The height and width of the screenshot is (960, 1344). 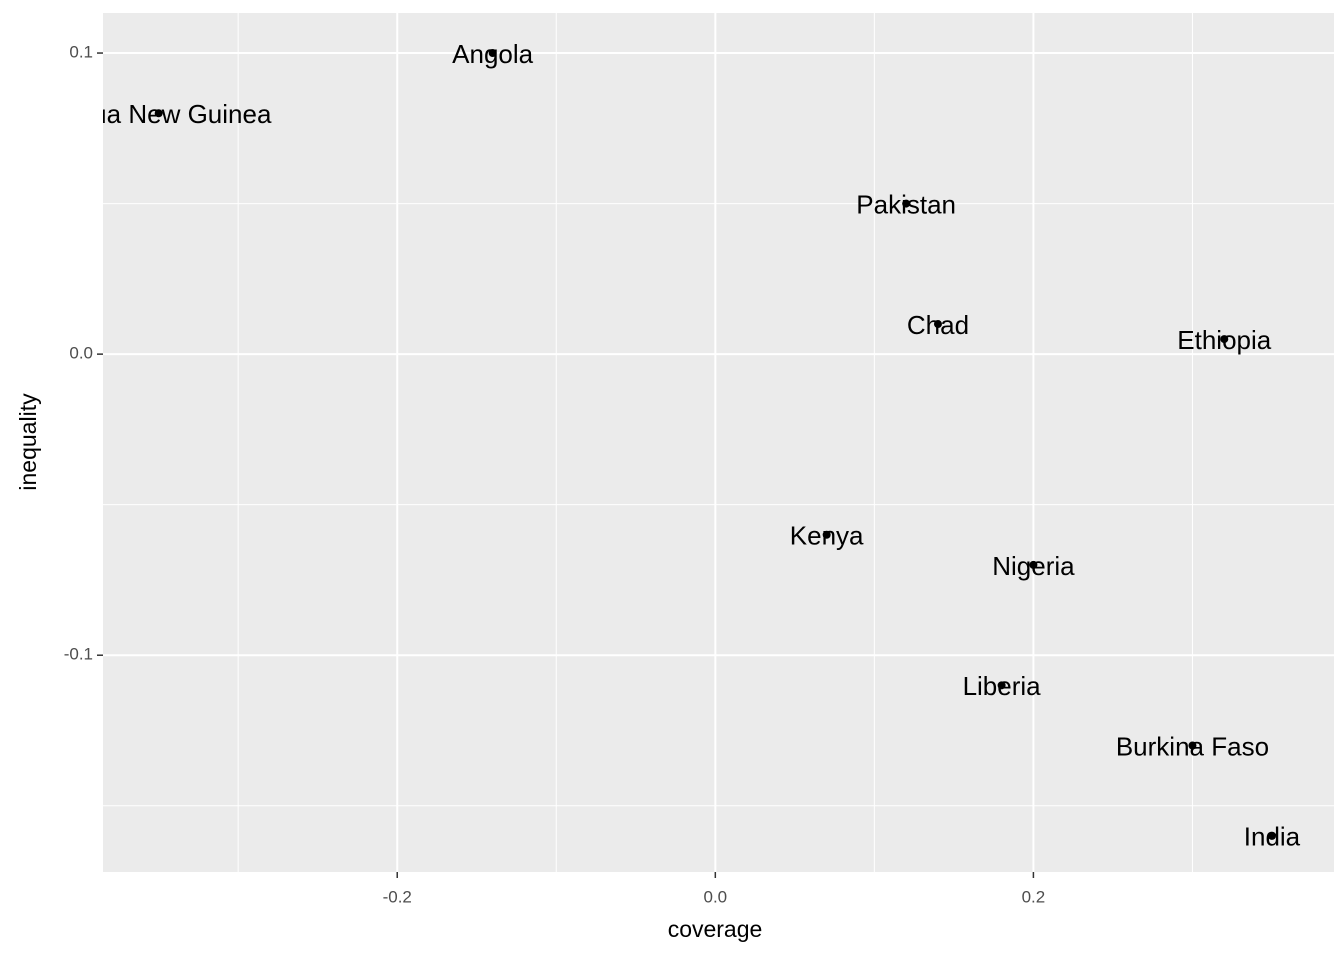 I want to click on point-label: Kenya, so click(x=827, y=536).